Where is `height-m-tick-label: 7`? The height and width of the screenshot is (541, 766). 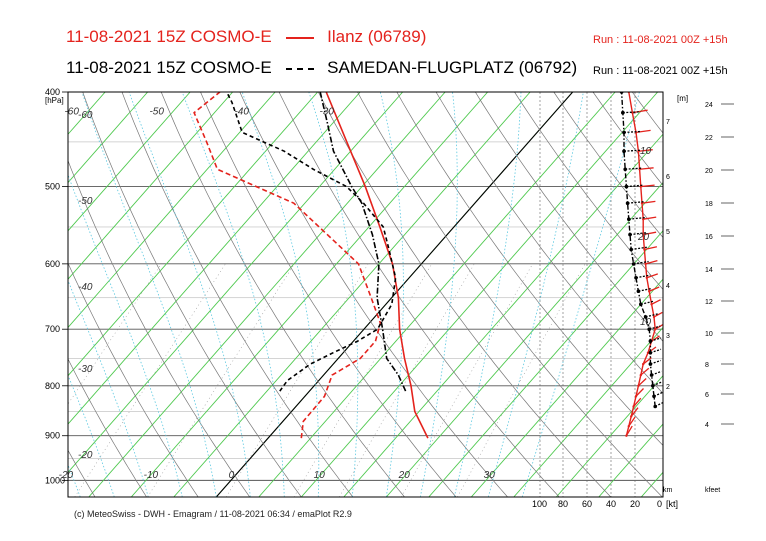
height-m-tick-label: 7 is located at coordinates (668, 122).